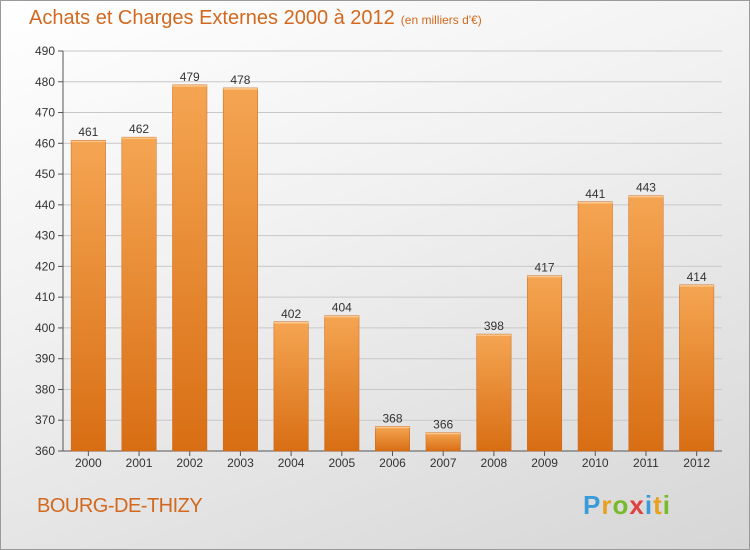 The height and width of the screenshot is (550, 750). Describe the element at coordinates (45, 82) in the screenshot. I see `y-tick-label: 480` at that location.